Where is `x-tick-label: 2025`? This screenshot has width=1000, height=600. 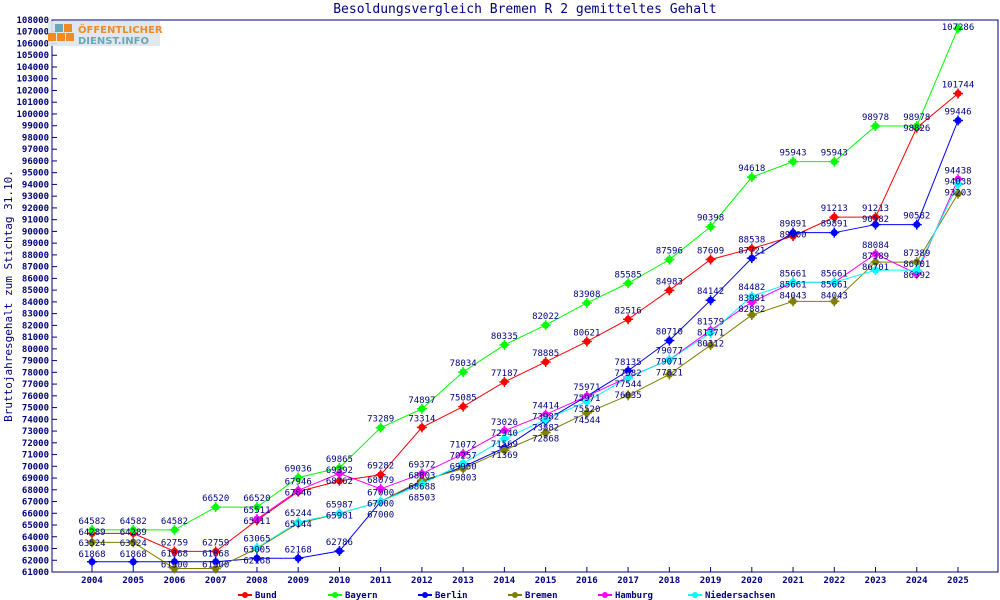
x-tick-label: 2025 is located at coordinates (958, 581).